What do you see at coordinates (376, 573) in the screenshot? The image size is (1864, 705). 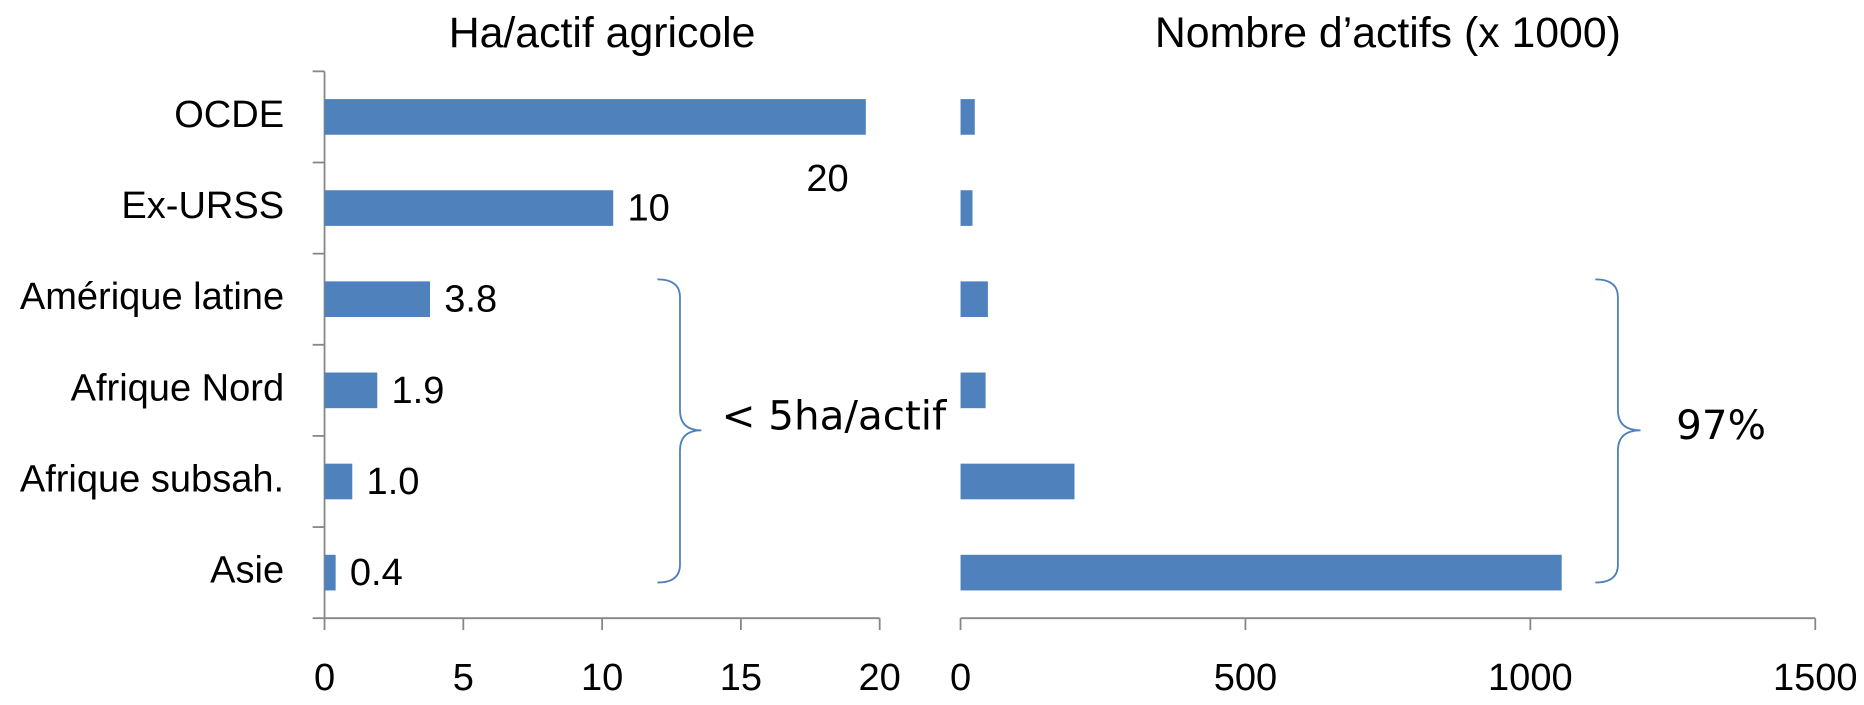 I see `data-label: 0.4` at bounding box center [376, 573].